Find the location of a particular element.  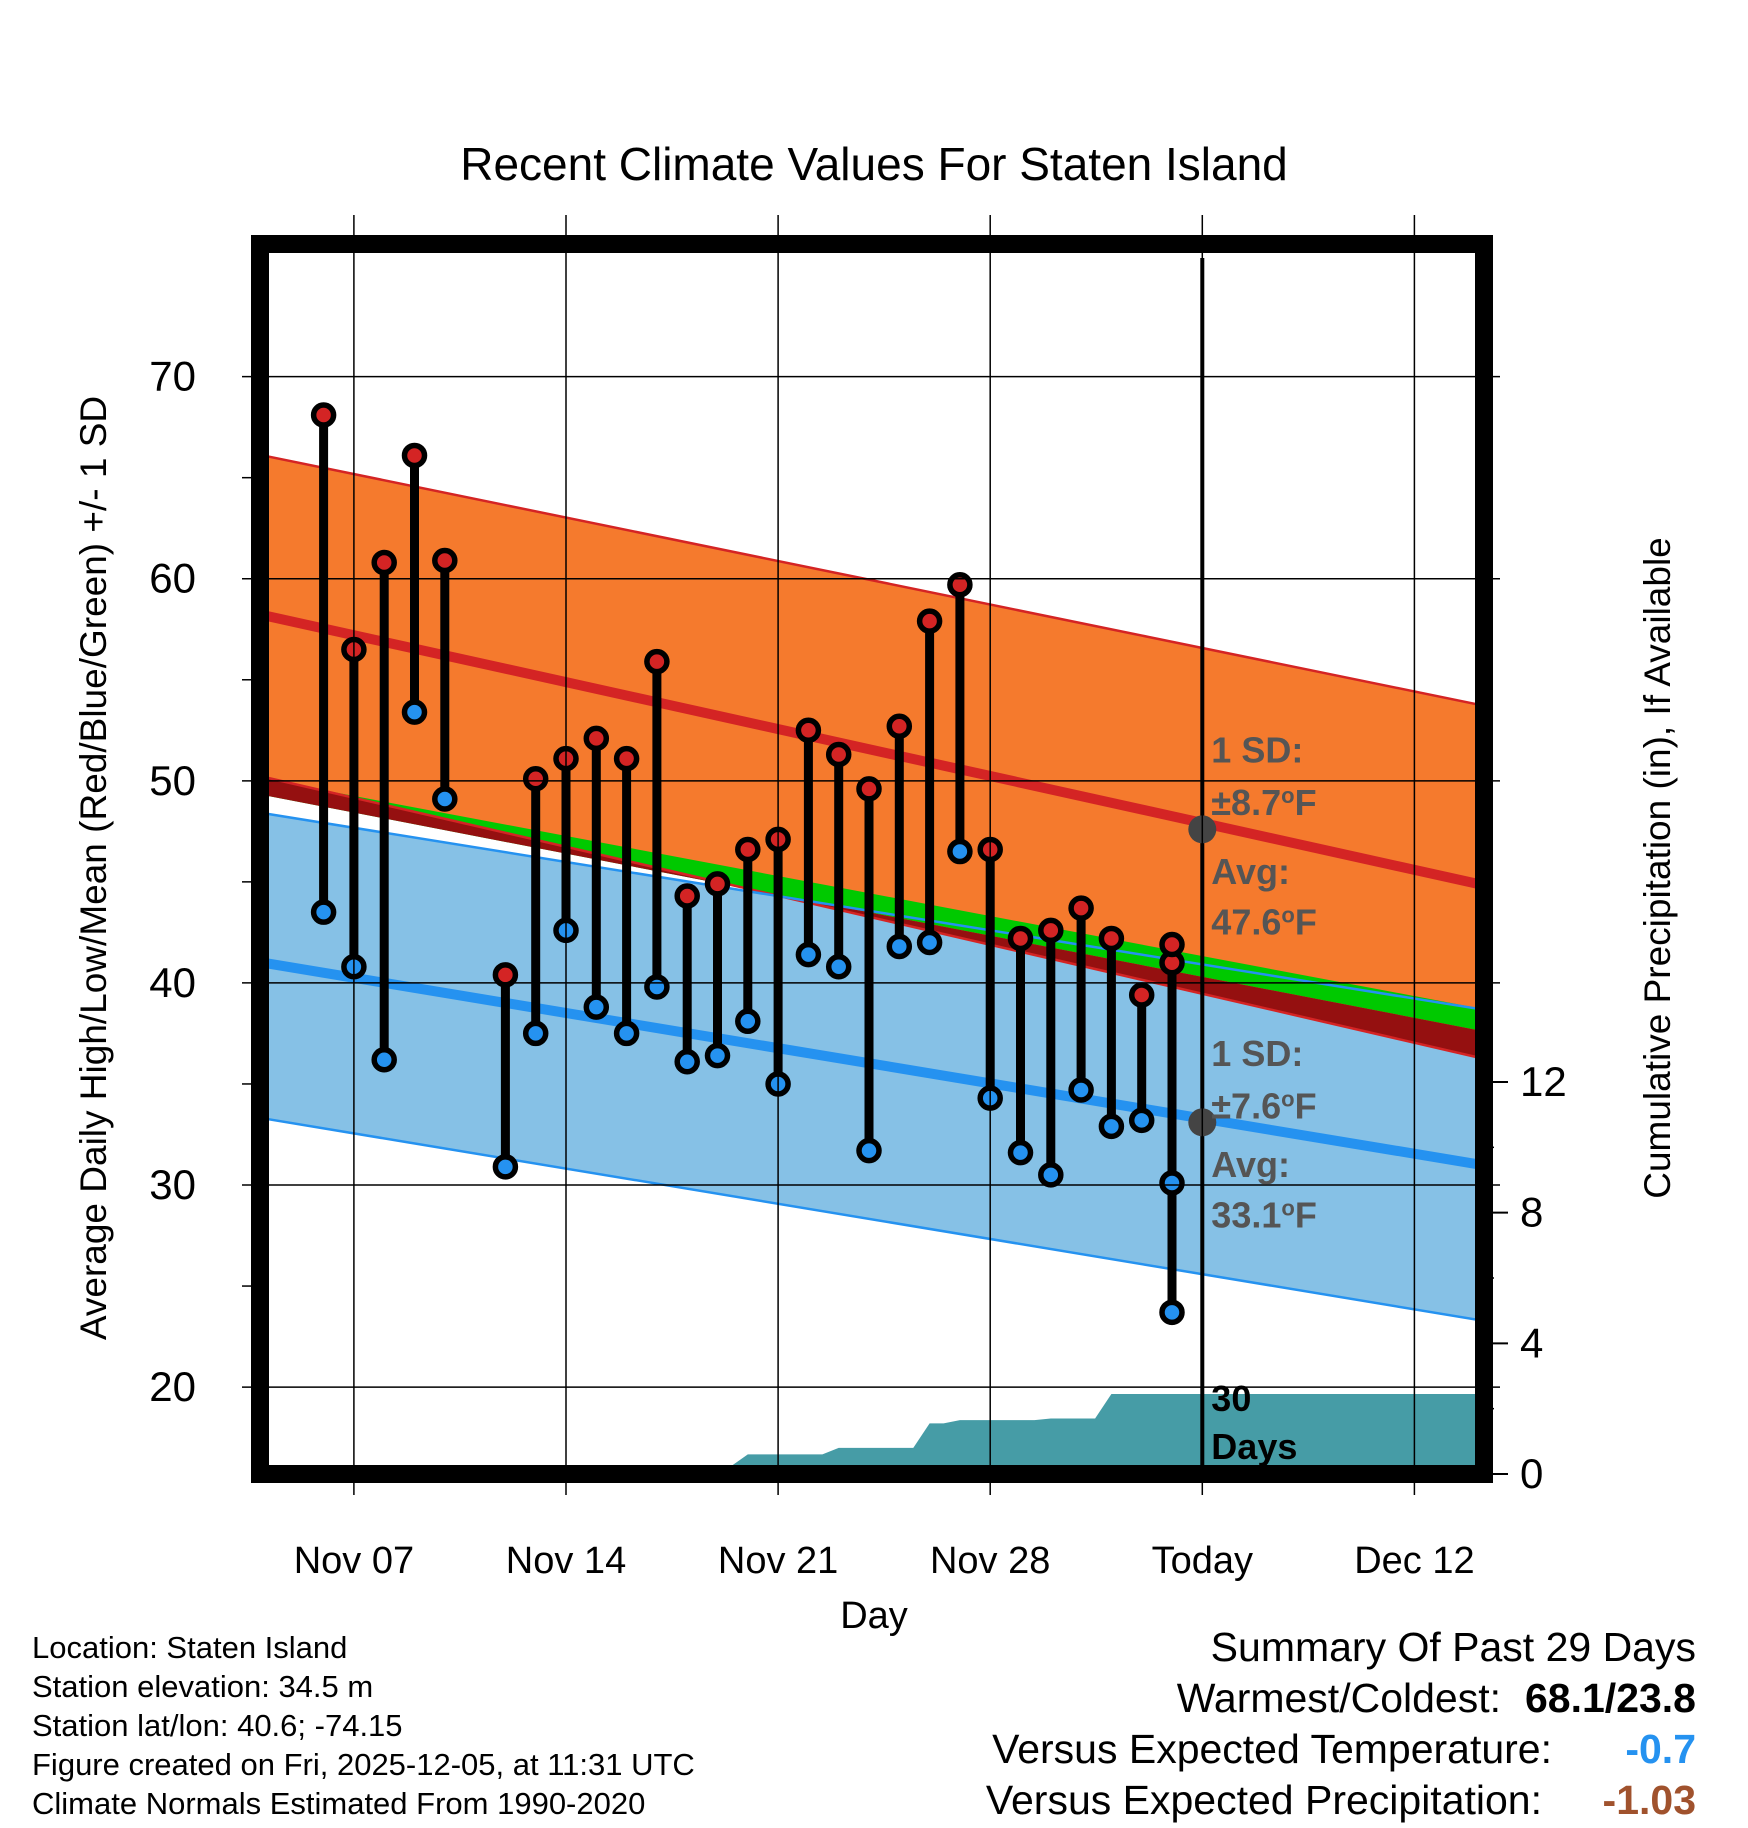

low-avg-line is located at coordinates (873, 1064).